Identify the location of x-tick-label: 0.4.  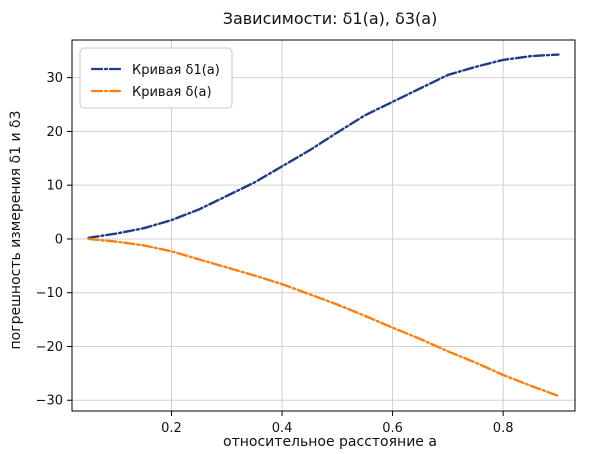
(282, 428).